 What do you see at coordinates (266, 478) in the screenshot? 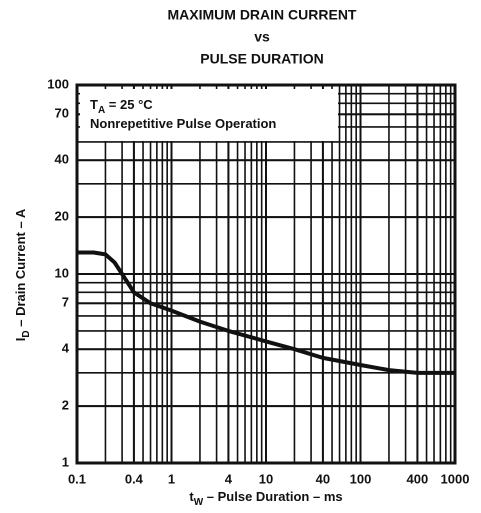
I see `x-tick-label: 10` at bounding box center [266, 478].